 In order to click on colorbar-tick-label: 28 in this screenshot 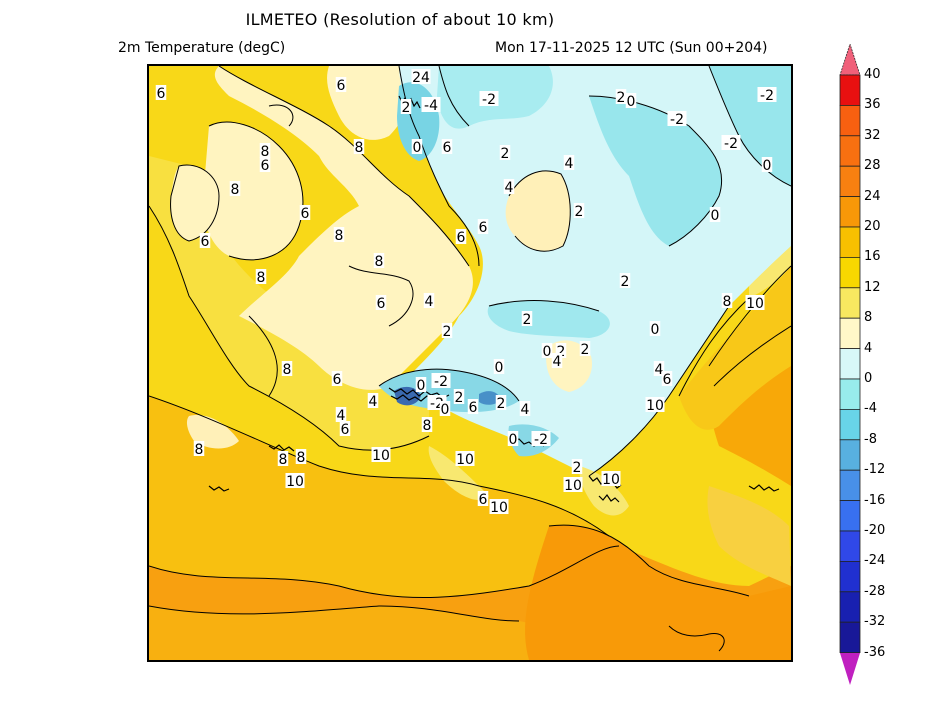, I will do `click(872, 166)`.